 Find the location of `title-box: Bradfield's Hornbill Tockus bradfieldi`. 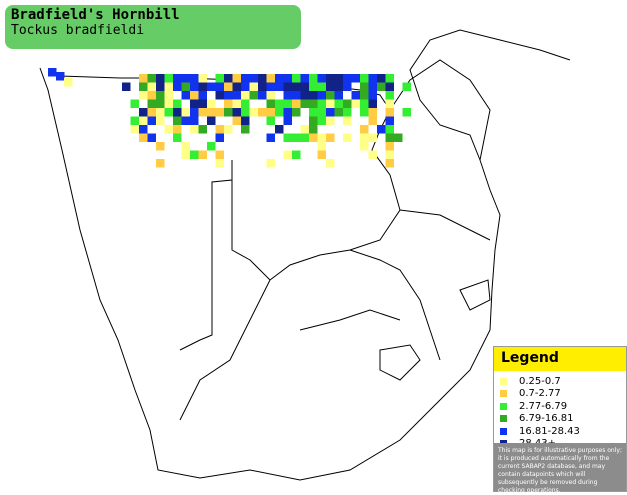

title-box: Bradfield's Hornbill Tockus bradfieldi is located at coordinates (153, 27).